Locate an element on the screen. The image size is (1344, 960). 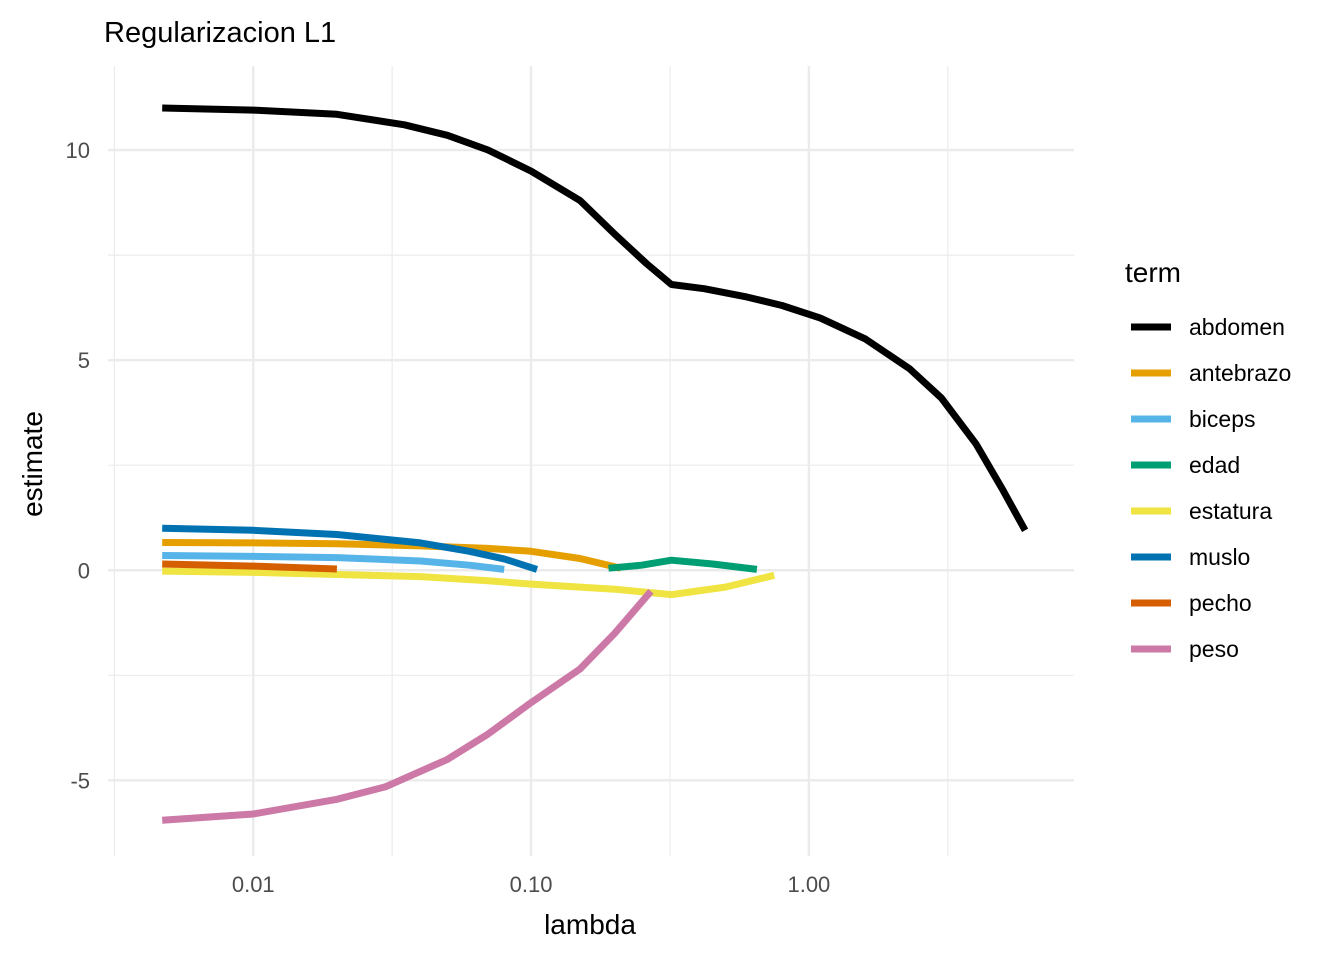
legend-label-peso: peso is located at coordinates (1214, 649).